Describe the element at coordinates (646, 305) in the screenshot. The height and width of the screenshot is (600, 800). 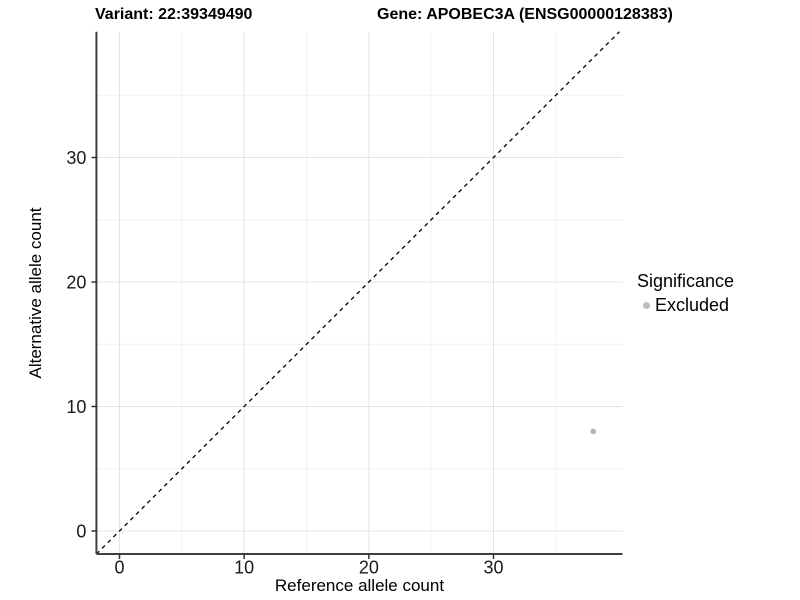
I see `legend-point-icon` at that location.